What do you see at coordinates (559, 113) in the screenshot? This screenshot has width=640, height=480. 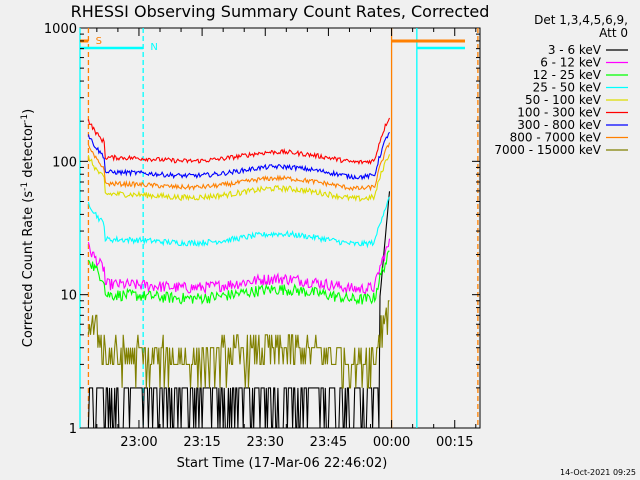 I see `legend-label-6: 100 - 300 keV` at bounding box center [559, 113].